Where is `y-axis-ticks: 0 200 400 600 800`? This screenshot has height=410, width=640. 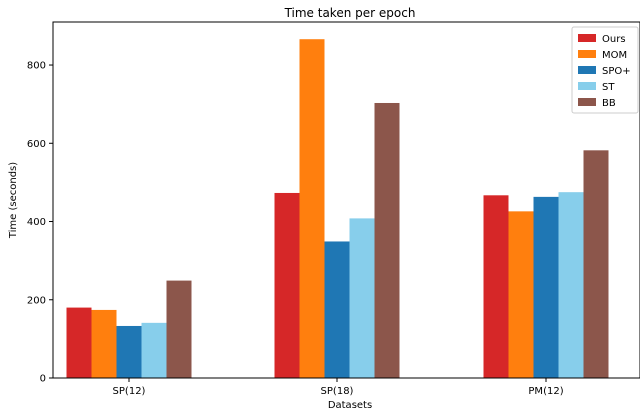 y-axis-ticks: 0 200 400 600 800 is located at coordinates (40, 223).